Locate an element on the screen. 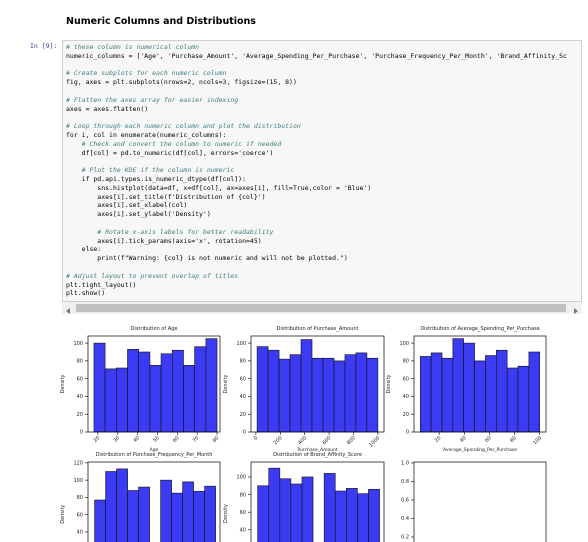 Image resolution: width=588 pixels, height=542 pixels. x-tick-label: 80 is located at coordinates (513, 439).